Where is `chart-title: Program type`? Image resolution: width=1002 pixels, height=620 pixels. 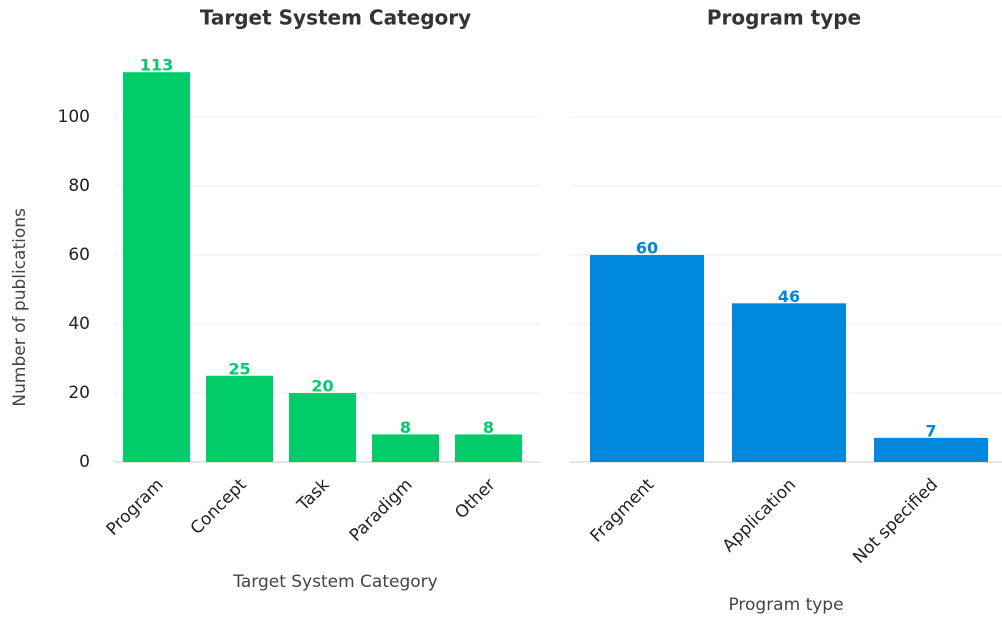
chart-title: Program type is located at coordinates (784, 18).